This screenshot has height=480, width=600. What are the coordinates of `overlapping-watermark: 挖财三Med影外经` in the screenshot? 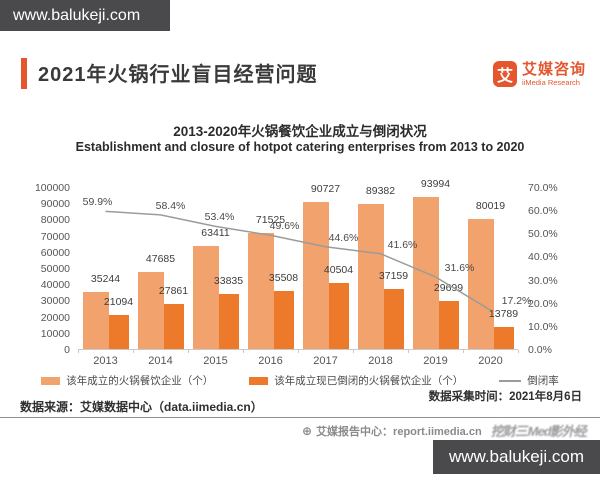 It's located at (539, 431).